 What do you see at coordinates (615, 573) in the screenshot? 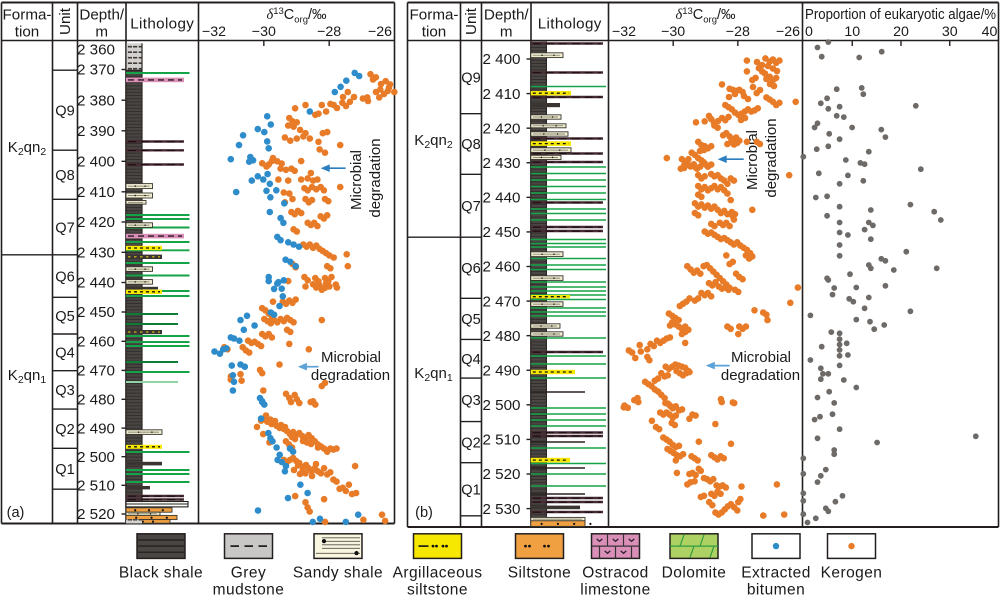
I see `svg-text: Ostracod` at bounding box center [615, 573].